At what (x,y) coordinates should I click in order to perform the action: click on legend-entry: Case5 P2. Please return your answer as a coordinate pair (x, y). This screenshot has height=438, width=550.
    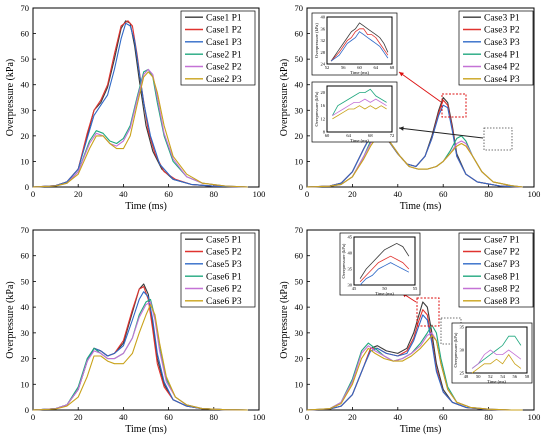
    Looking at the image, I should click on (224, 253).